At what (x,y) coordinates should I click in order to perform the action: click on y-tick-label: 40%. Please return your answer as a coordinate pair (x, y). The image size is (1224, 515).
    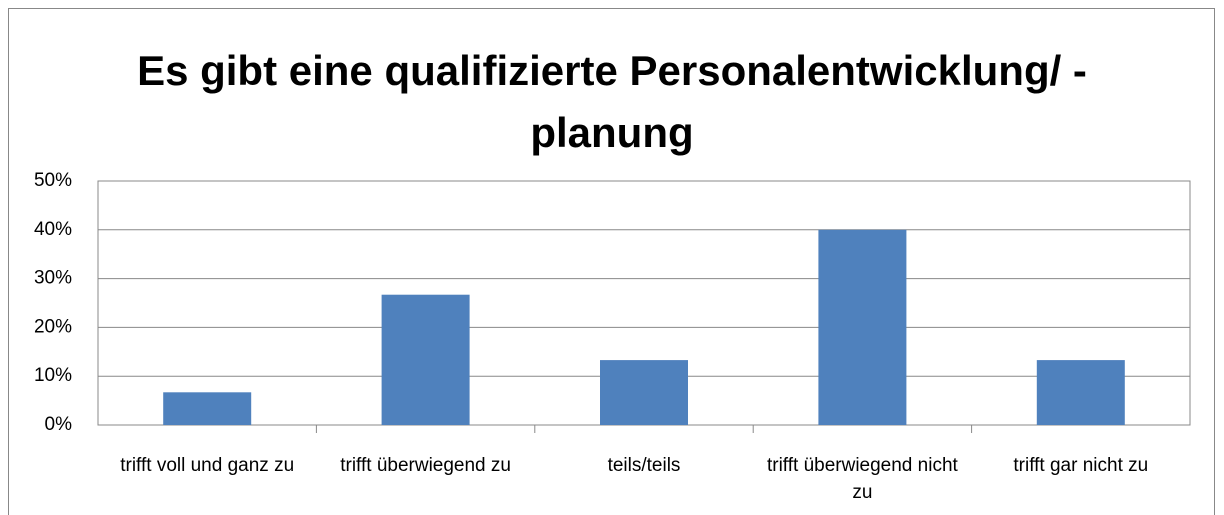
    Looking at the image, I should click on (53, 229).